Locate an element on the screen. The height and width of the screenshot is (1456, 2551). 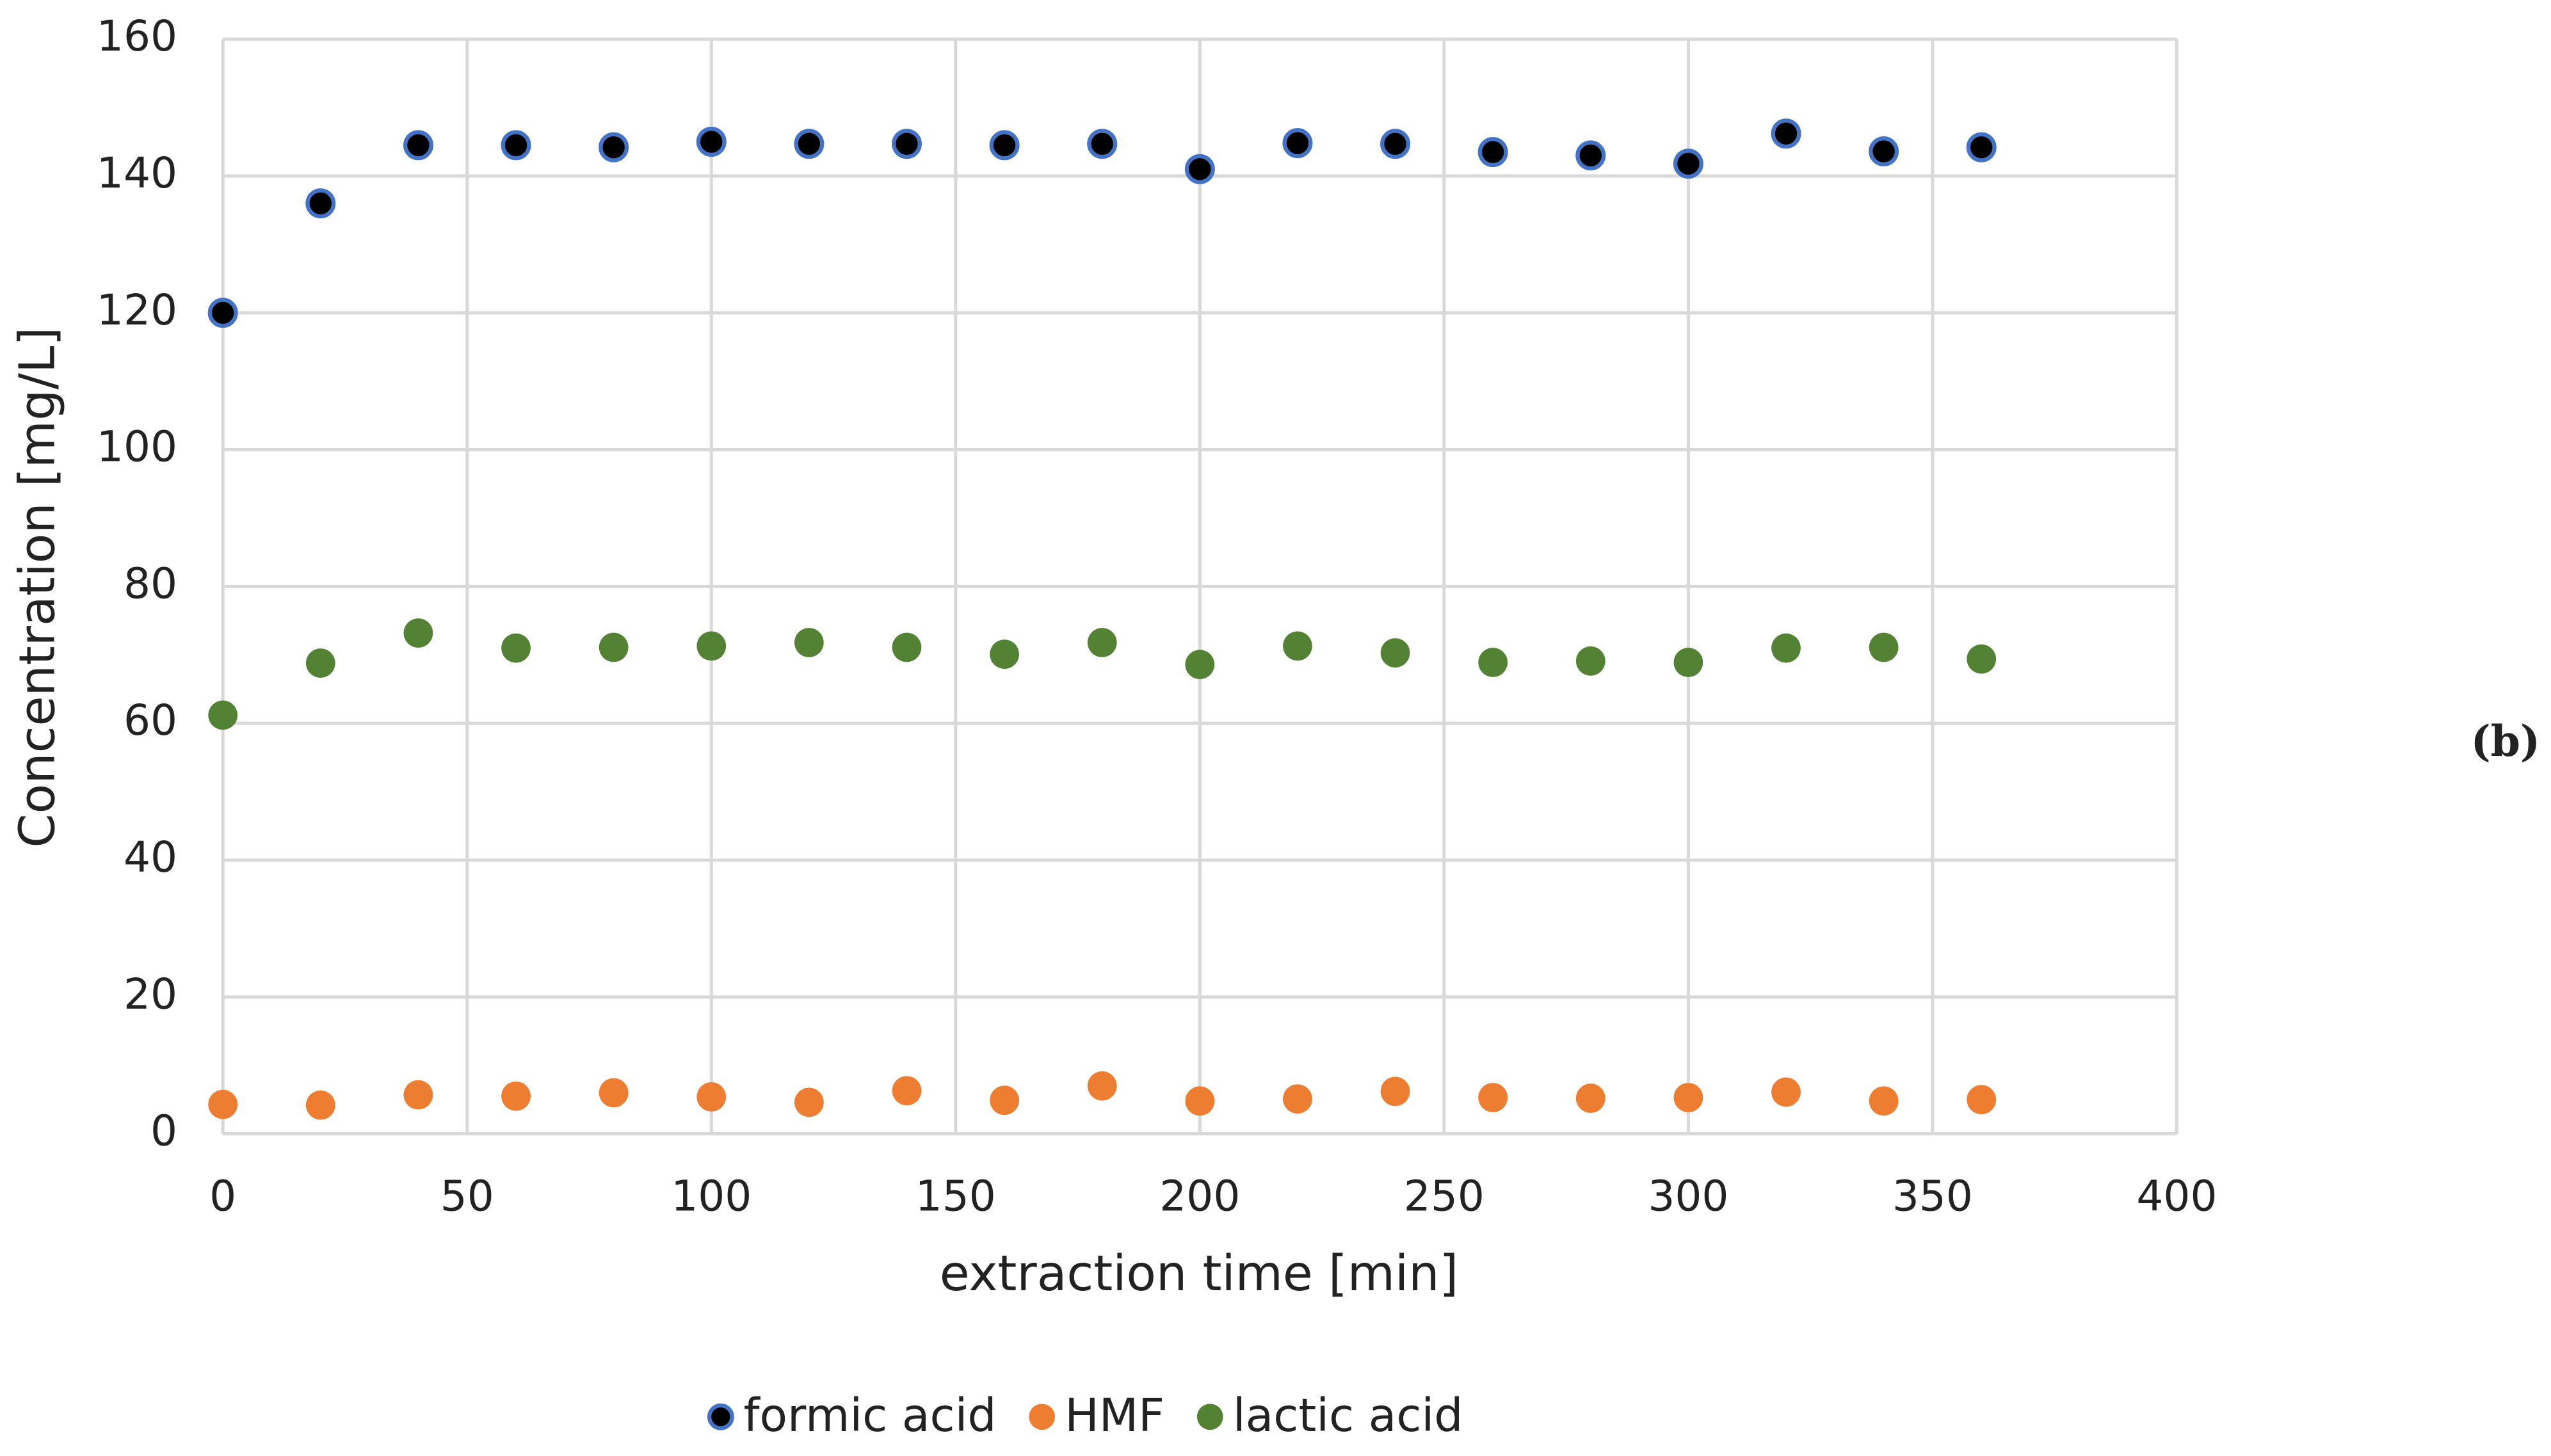
legend-label: formic acid is located at coordinates (869, 1415).